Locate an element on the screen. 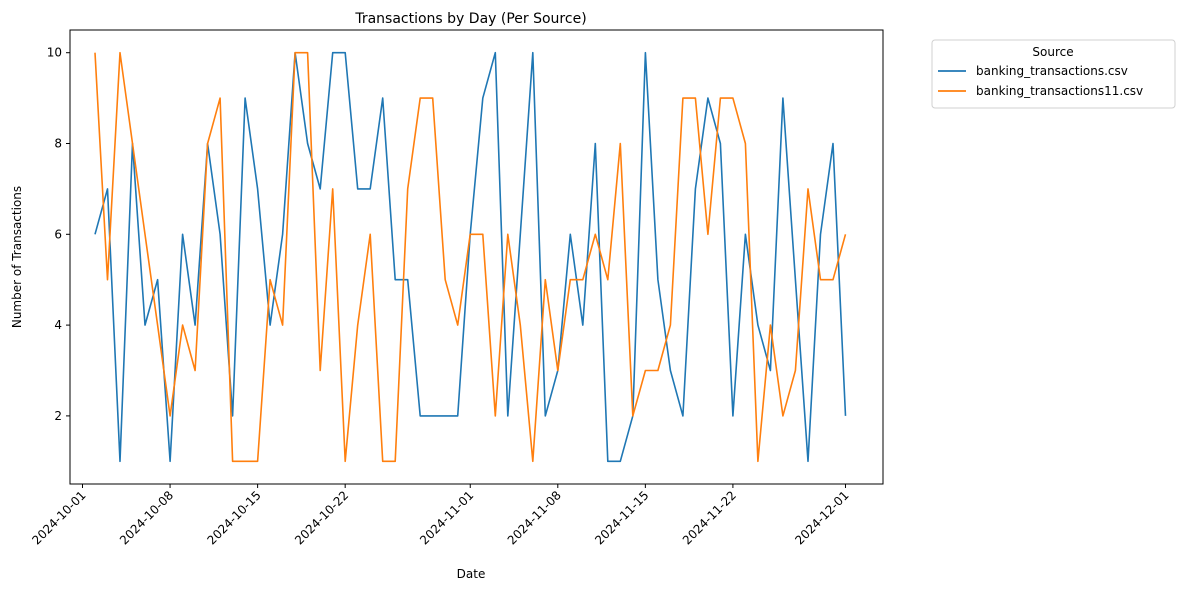 This screenshot has height=590, width=1184. y-tick-label: 4 is located at coordinates (58, 325).